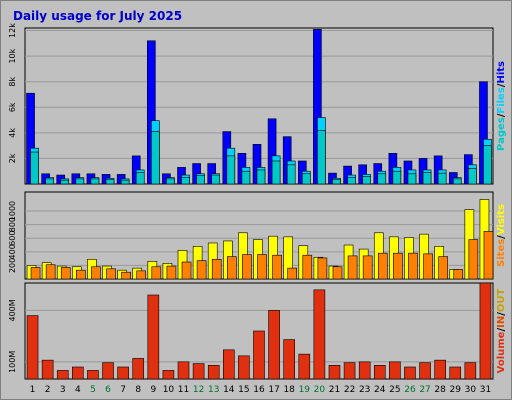 The height and width of the screenshot is (400, 512). What do you see at coordinates (169, 390) in the screenshot?
I see `day-label: 10` at bounding box center [169, 390].